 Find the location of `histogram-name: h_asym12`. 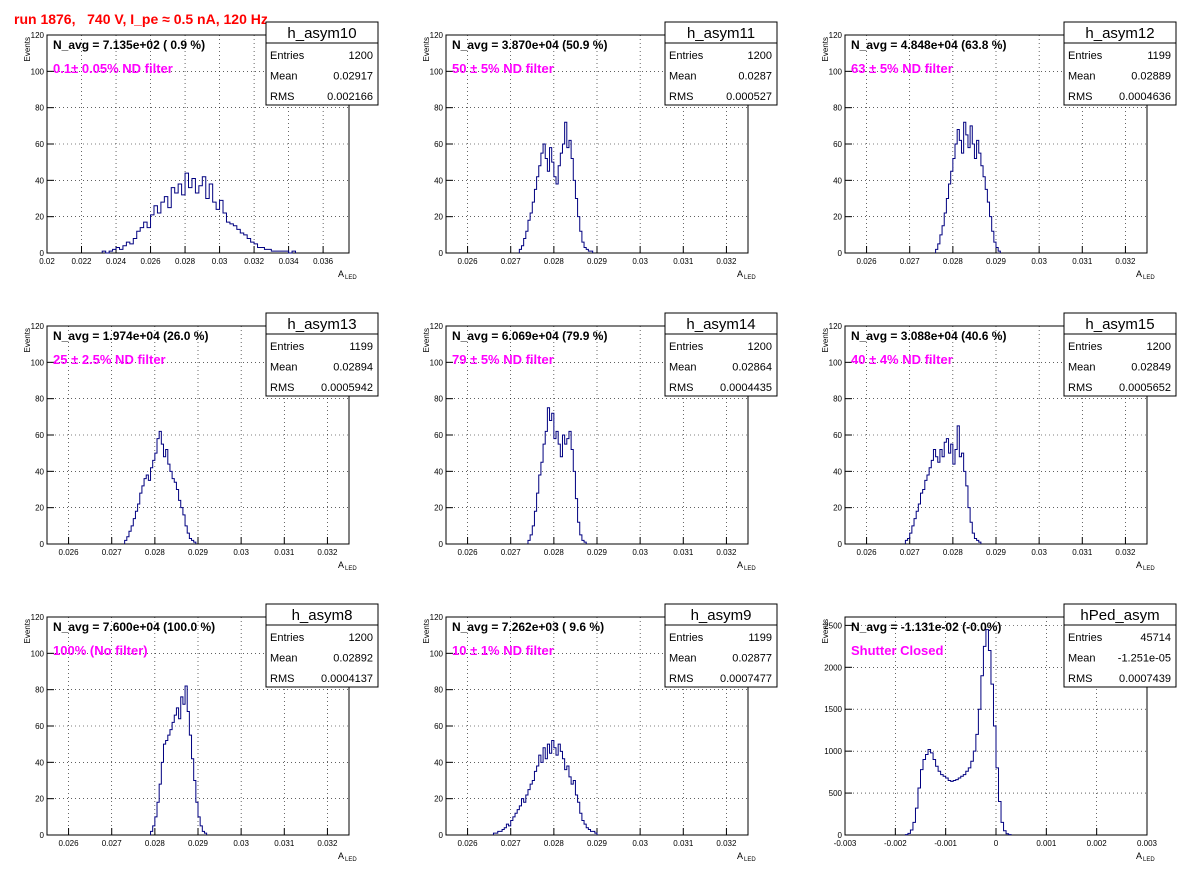

histogram-name: h_asym12 is located at coordinates (1119, 33).